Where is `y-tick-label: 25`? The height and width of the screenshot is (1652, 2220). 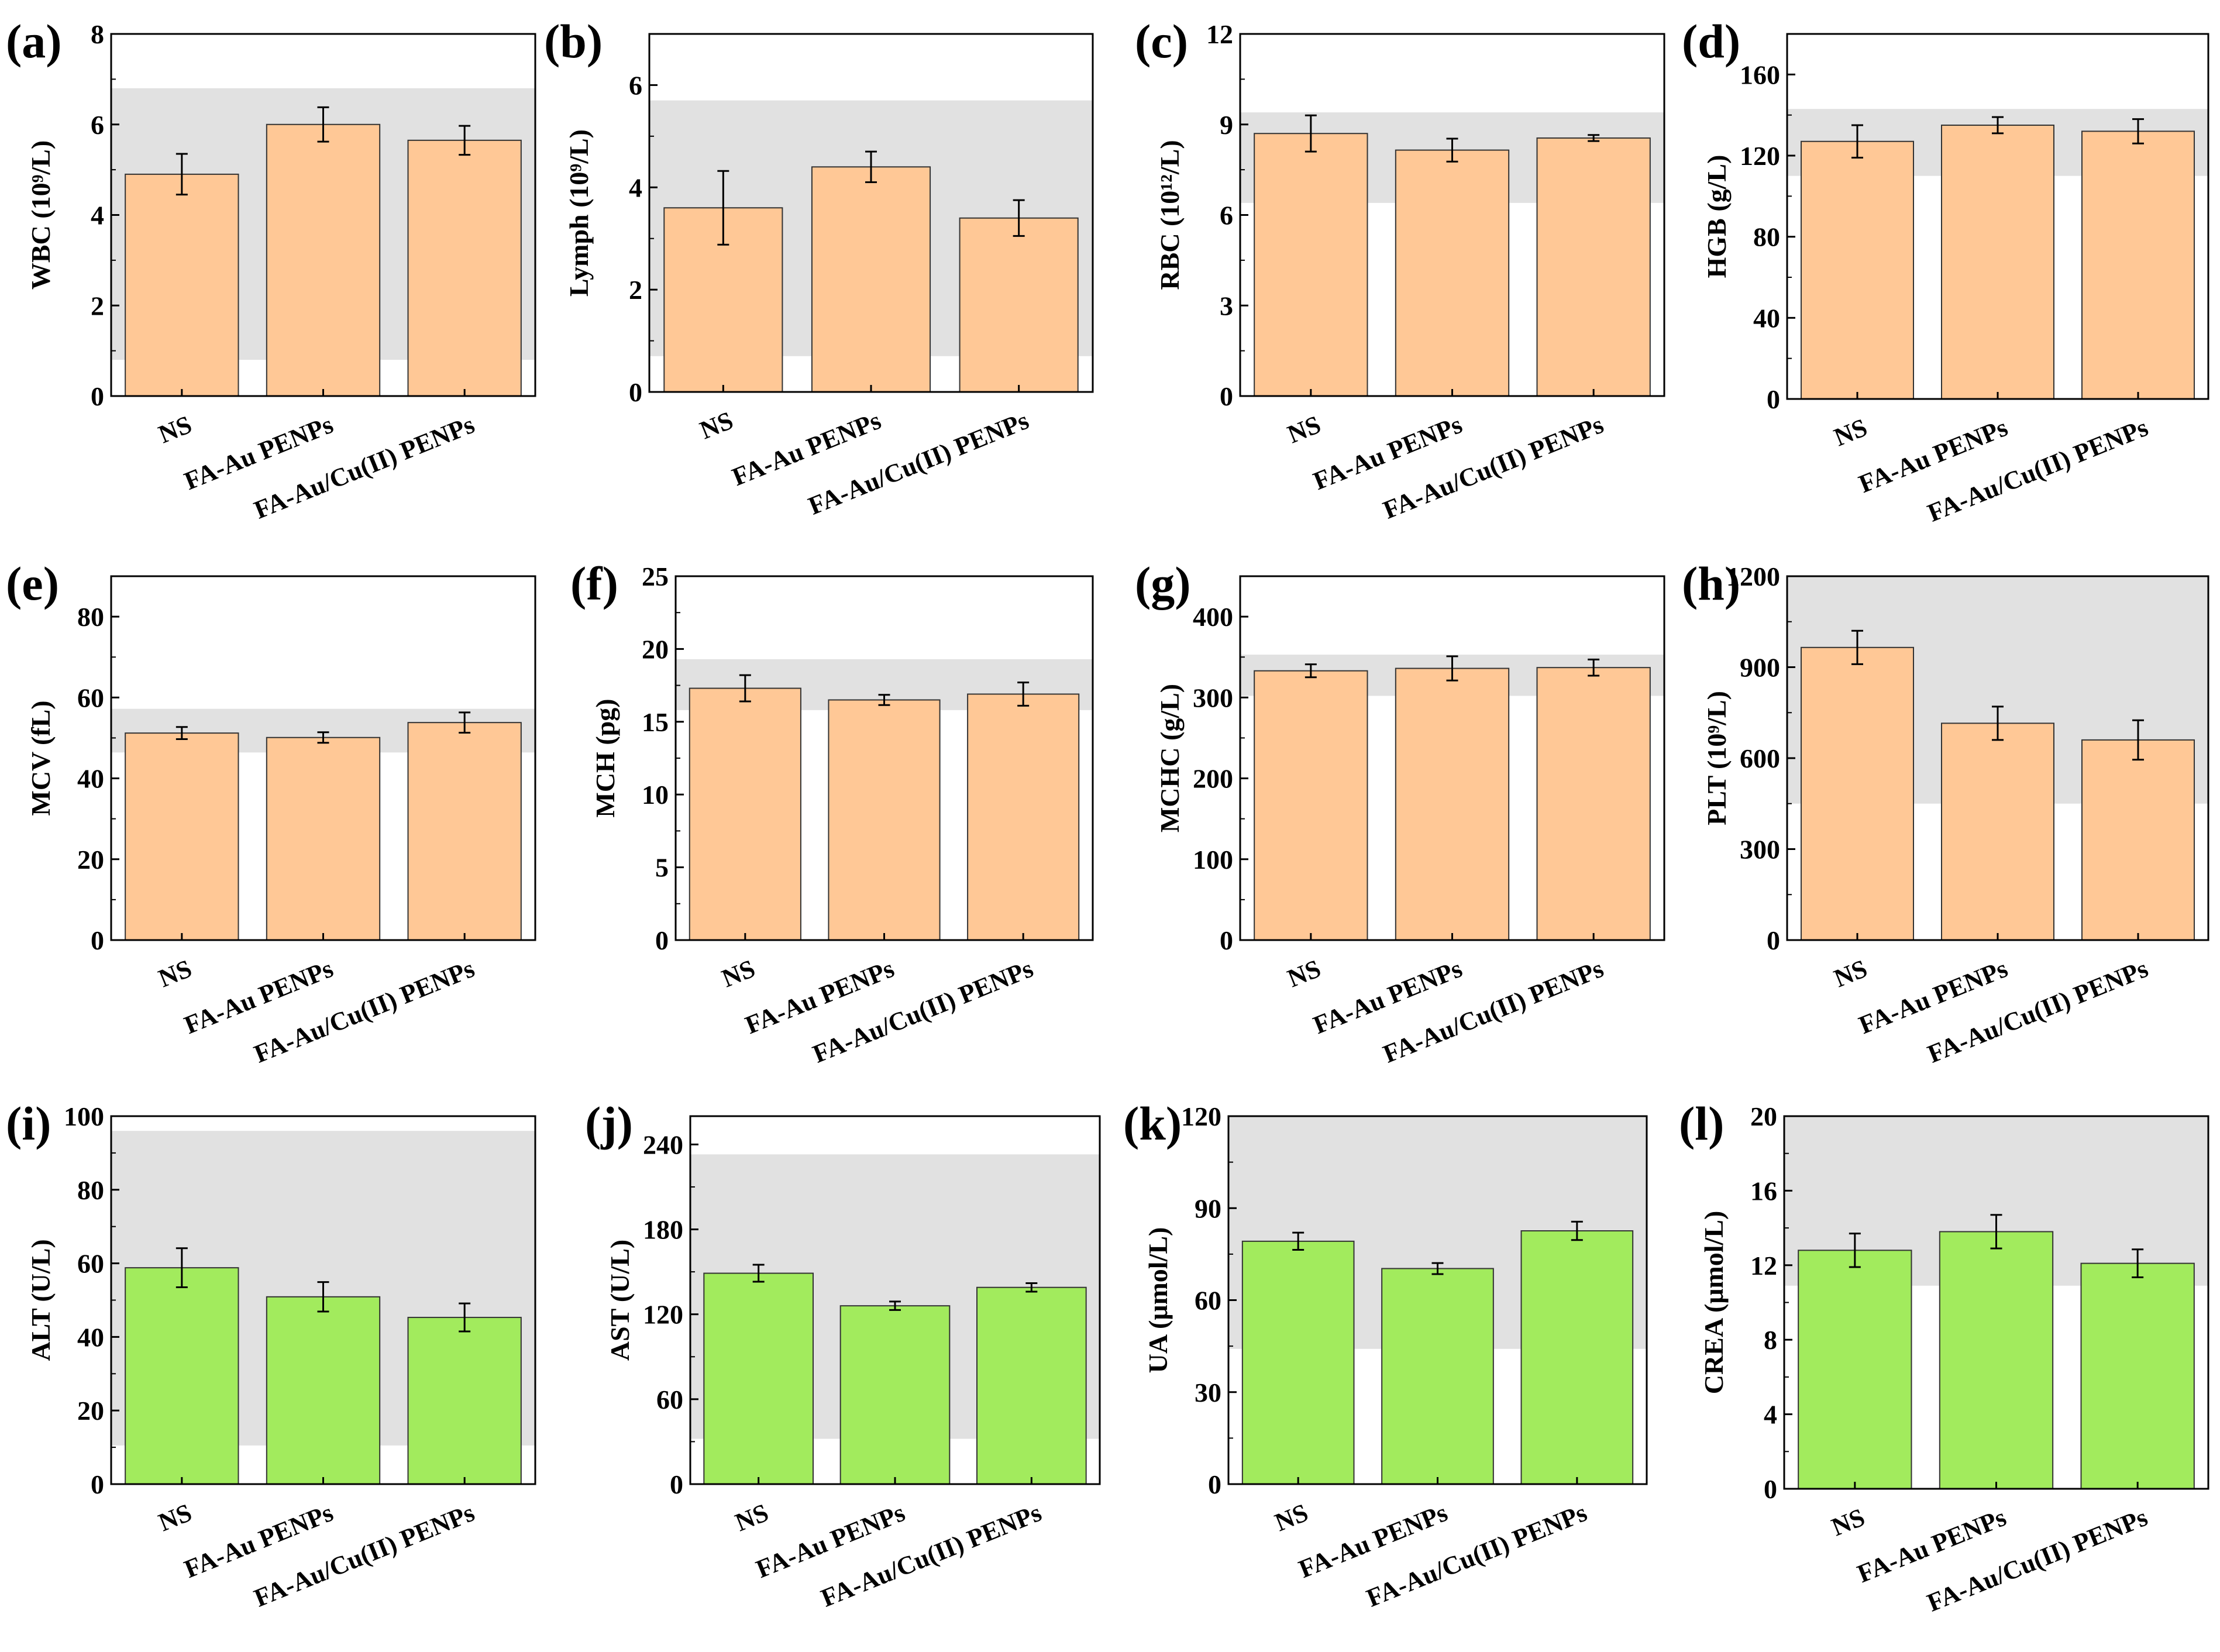 y-tick-label: 25 is located at coordinates (655, 576).